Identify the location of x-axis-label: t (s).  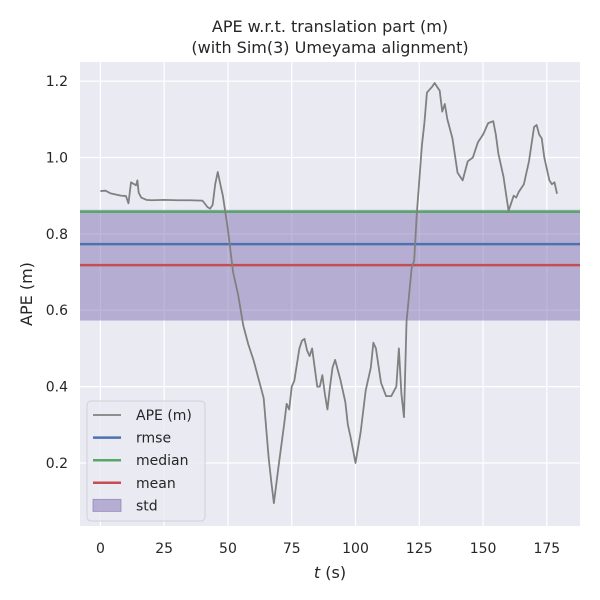
(330, 572).